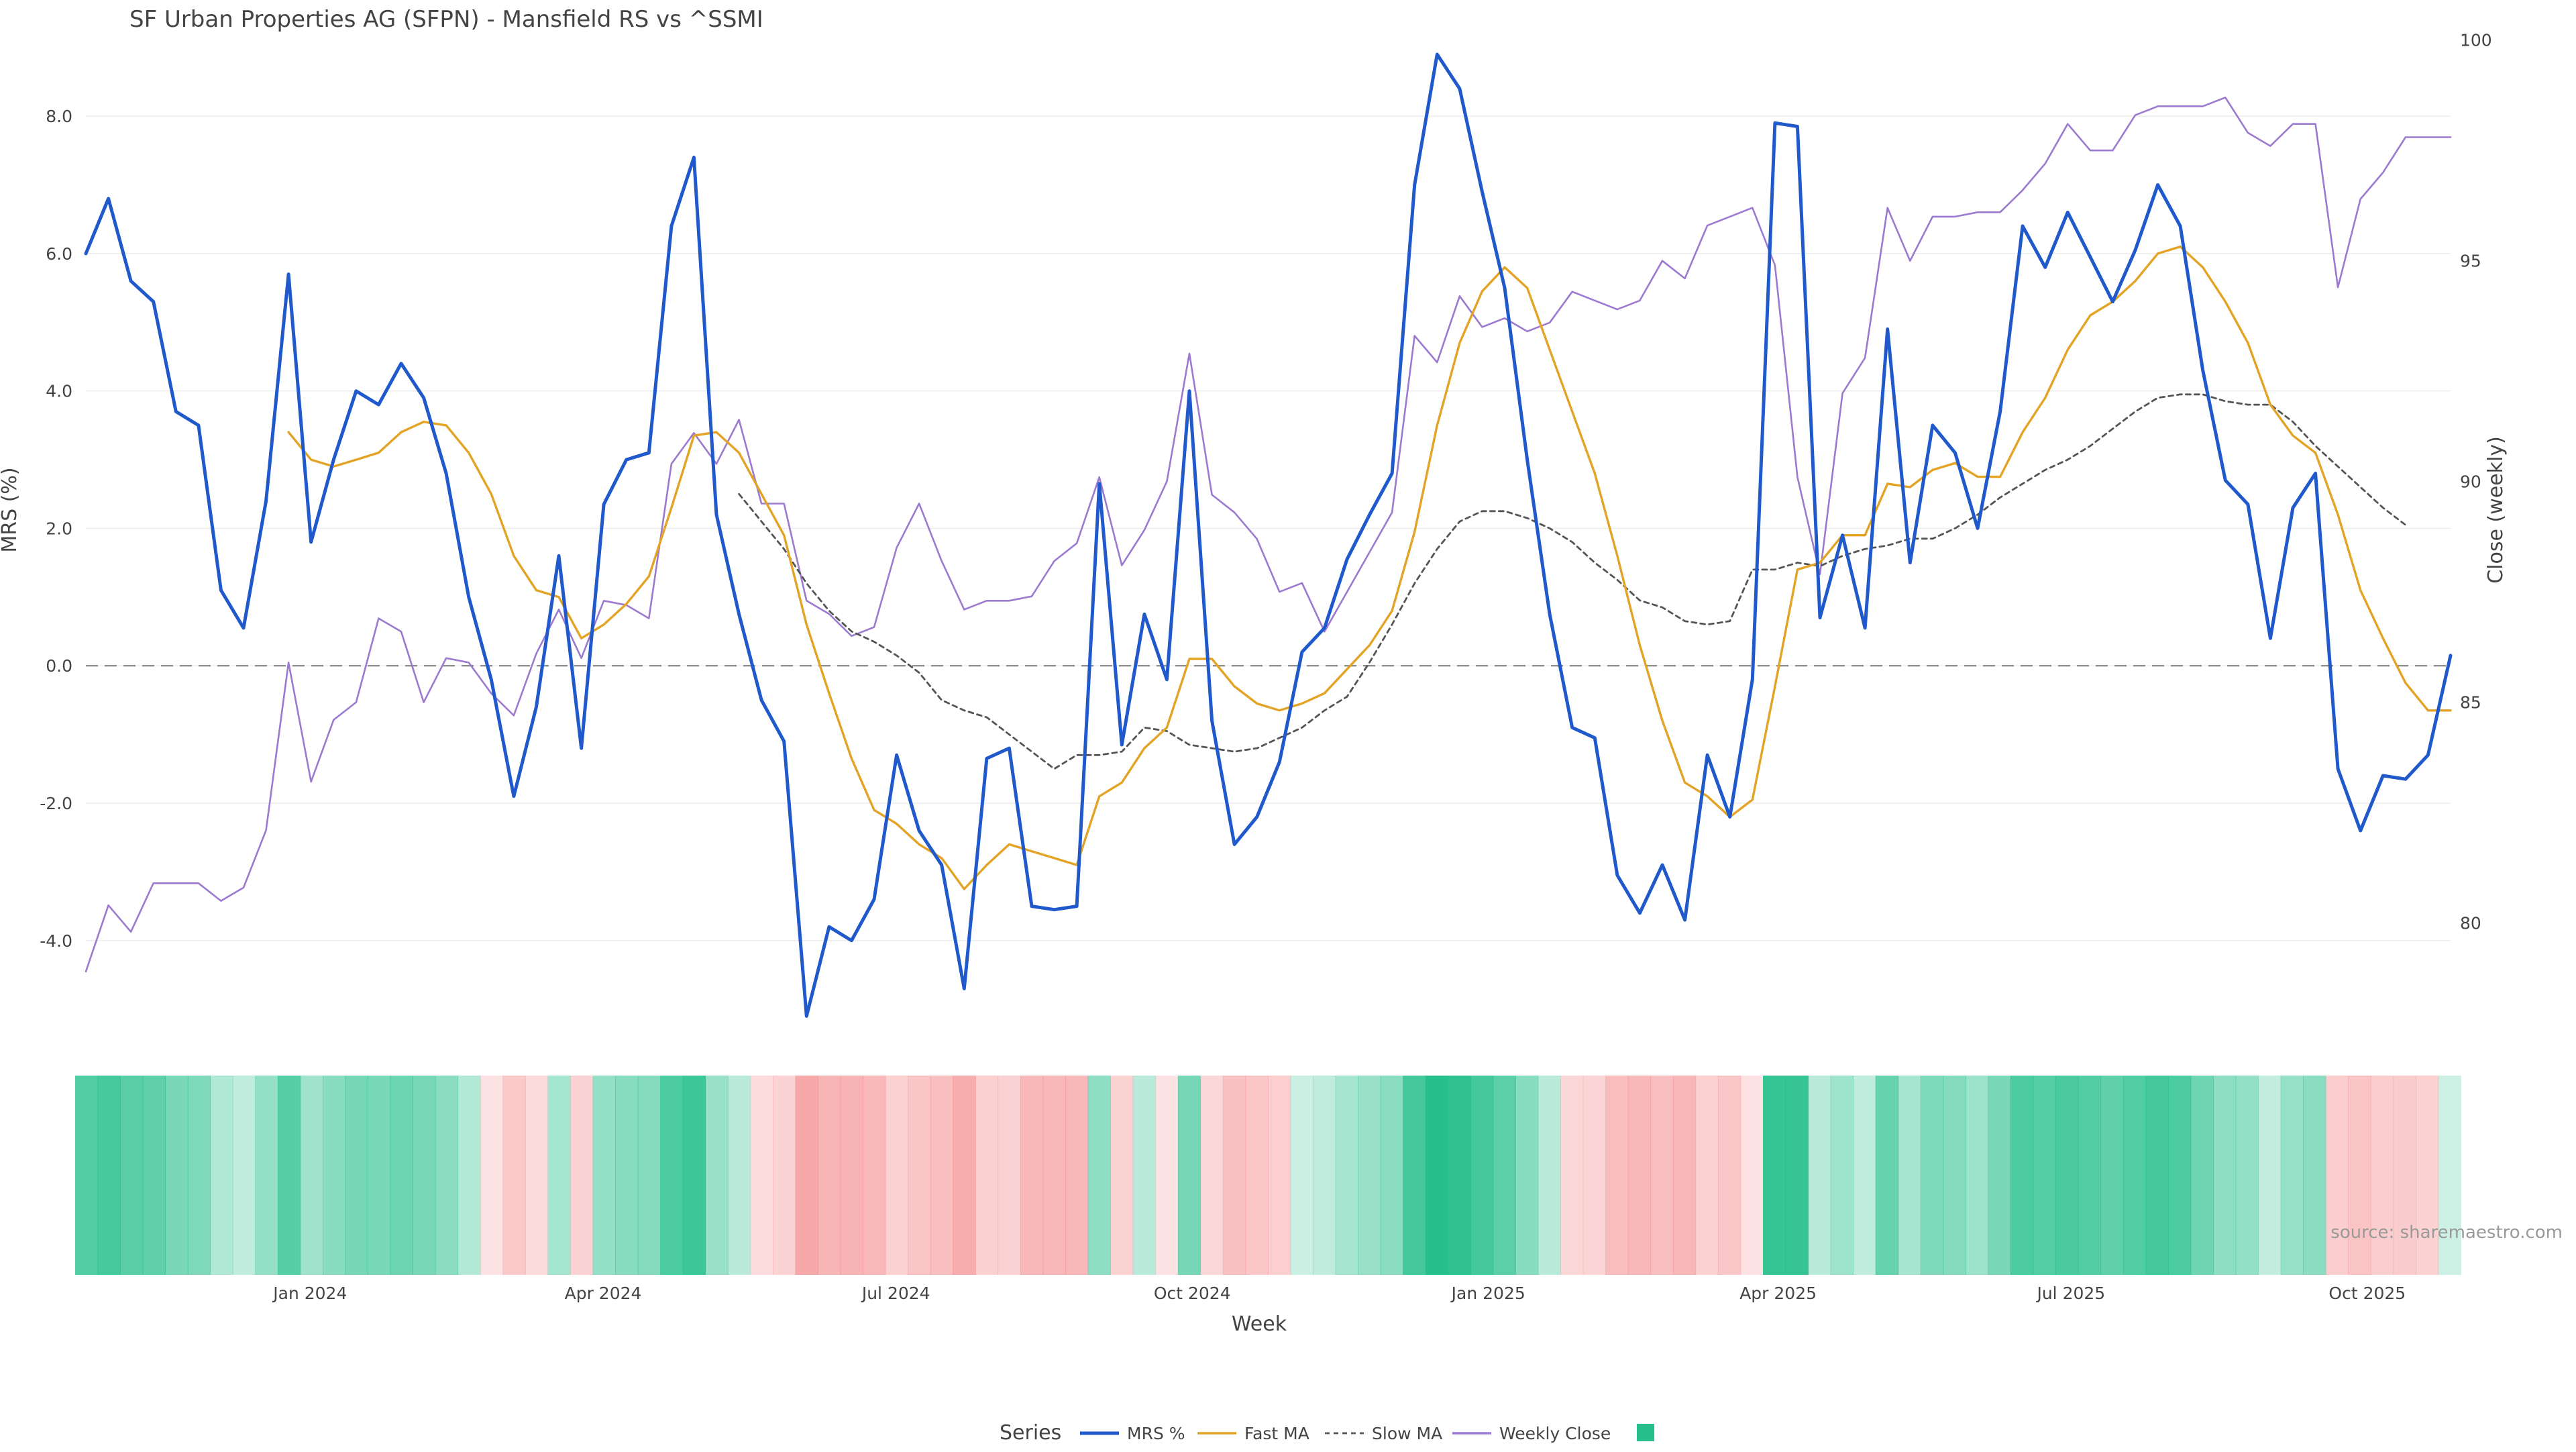  What do you see at coordinates (309, 1294) in the screenshot?
I see `x-tick-label: Jan 2024` at bounding box center [309, 1294].